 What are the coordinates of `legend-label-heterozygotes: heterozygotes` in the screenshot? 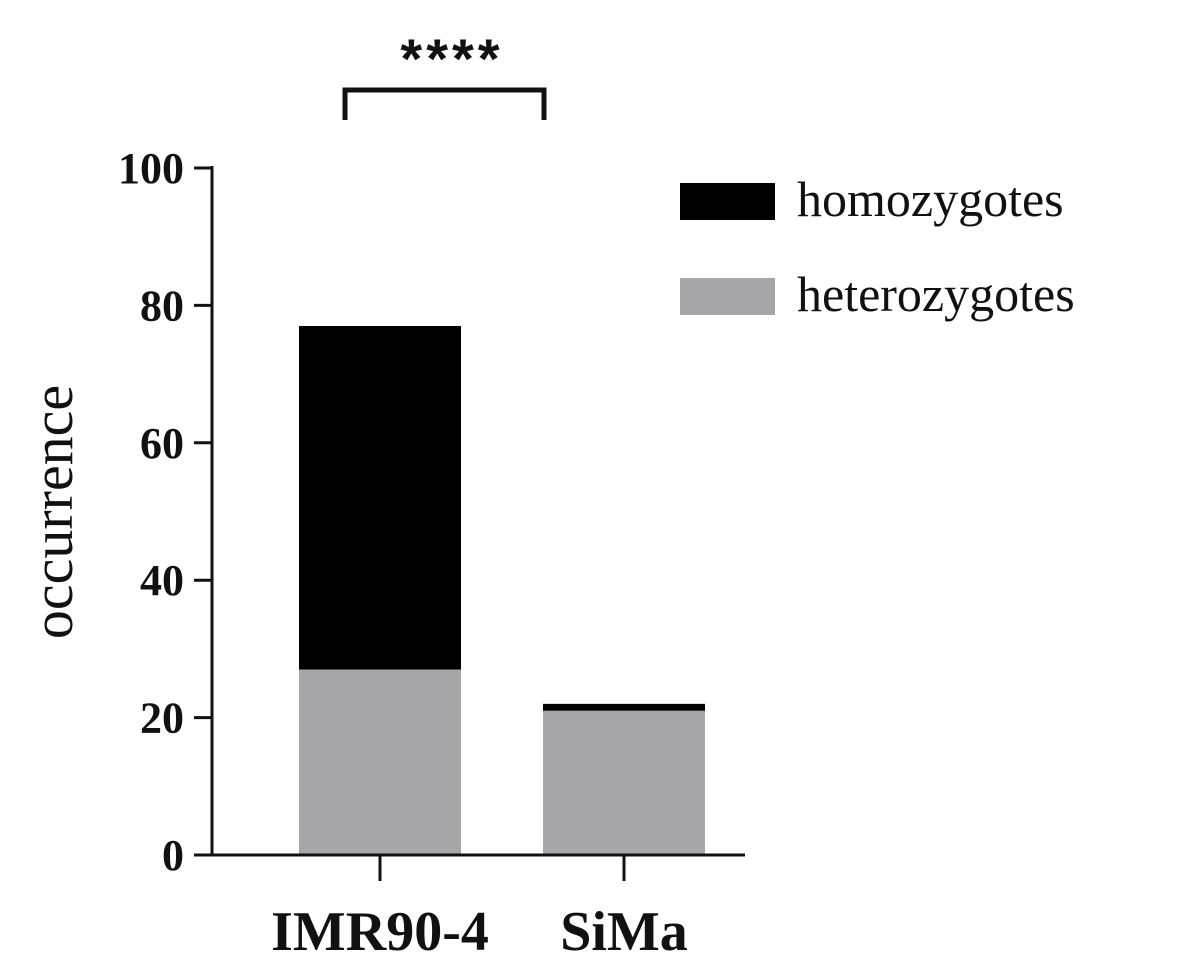 It's located at (936, 294).